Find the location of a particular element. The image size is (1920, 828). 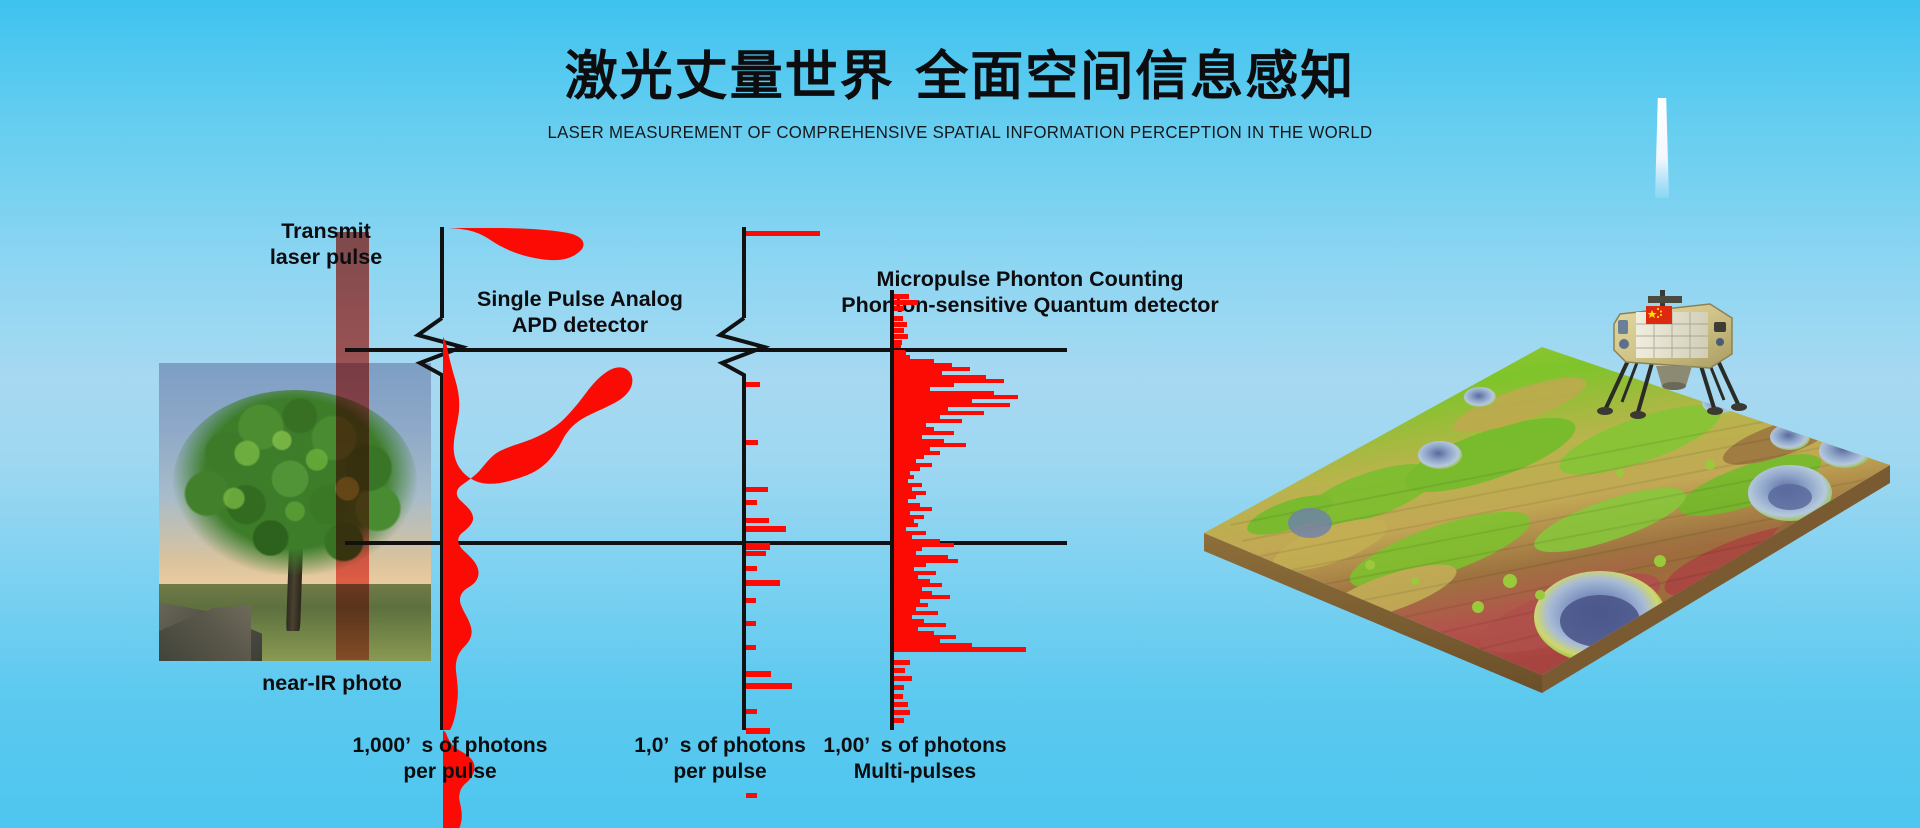

plot-c-bars is located at coordinates (960, 508).